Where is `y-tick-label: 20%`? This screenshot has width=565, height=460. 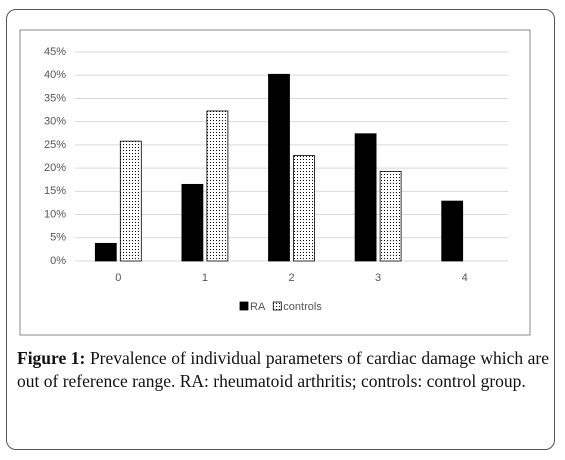 y-tick-label: 20% is located at coordinates (55, 168).